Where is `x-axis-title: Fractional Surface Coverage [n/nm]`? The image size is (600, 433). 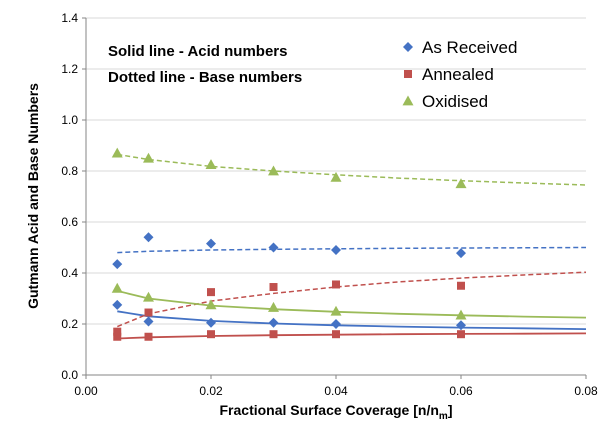
x-axis-title: Fractional Surface Coverage [n/nm] is located at coordinates (336, 412).